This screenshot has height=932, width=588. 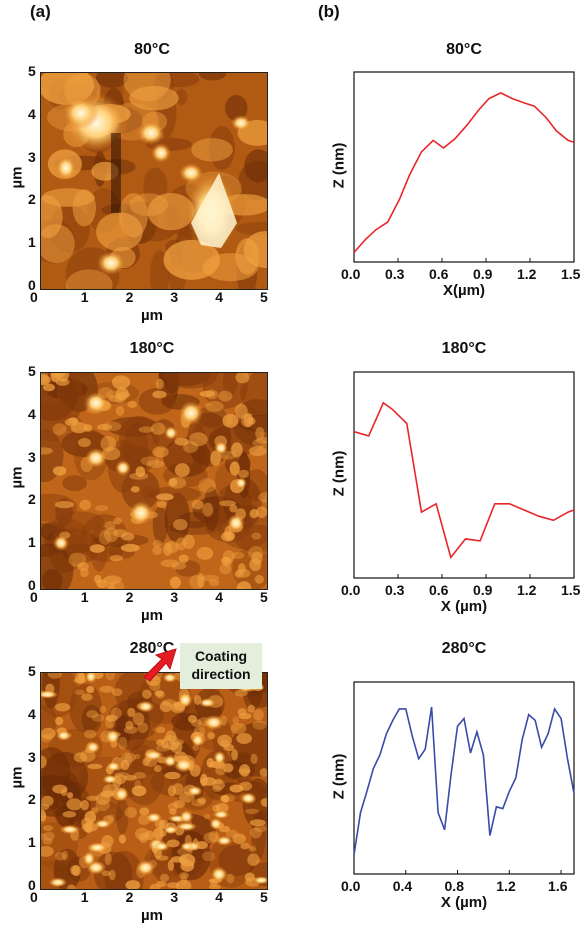 I want to click on profile-title: 180°C, so click(x=464, y=348).